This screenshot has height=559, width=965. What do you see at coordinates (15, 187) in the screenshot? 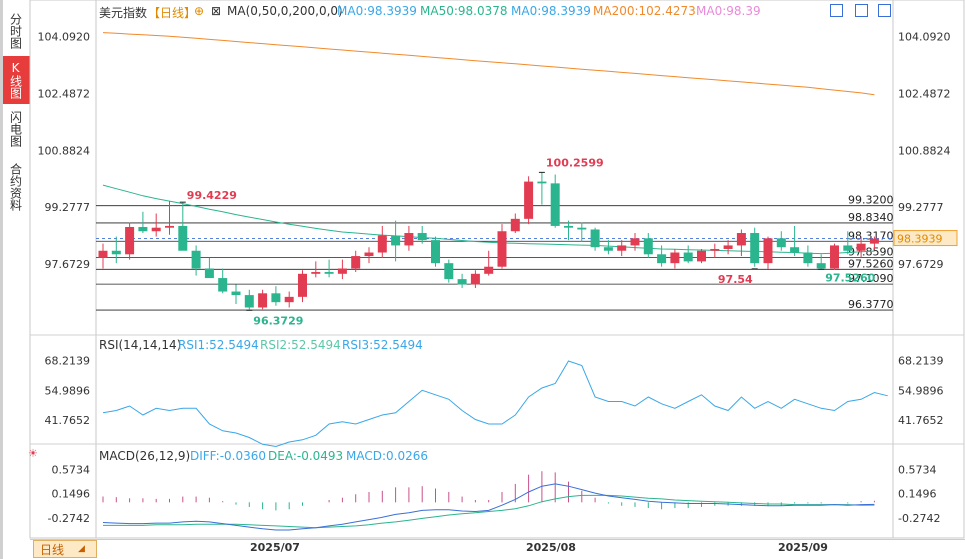
I see `tab-contract-info: 合约资料` at bounding box center [15, 187].